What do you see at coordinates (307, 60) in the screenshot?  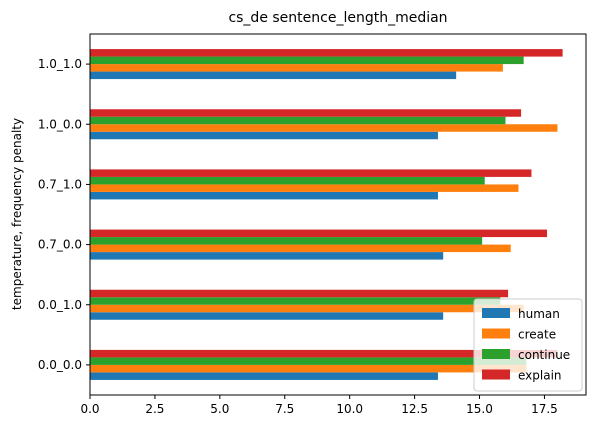 I see `bar-continue-1.0_1.0` at bounding box center [307, 60].